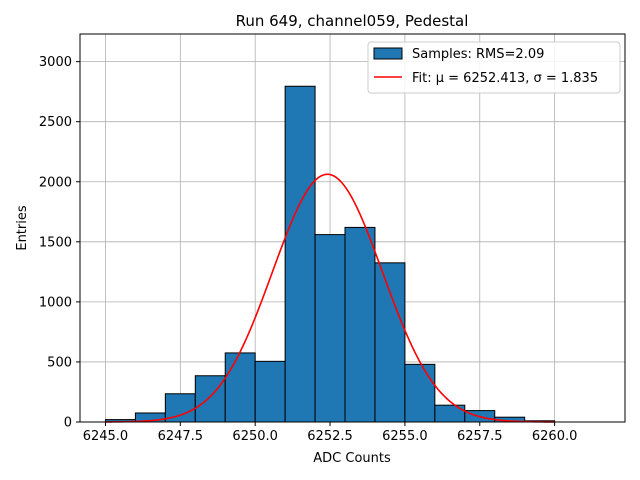 The width and height of the screenshot is (640, 480). Describe the element at coordinates (68, 423) in the screenshot. I see `y-tick-label-0: 0` at that location.